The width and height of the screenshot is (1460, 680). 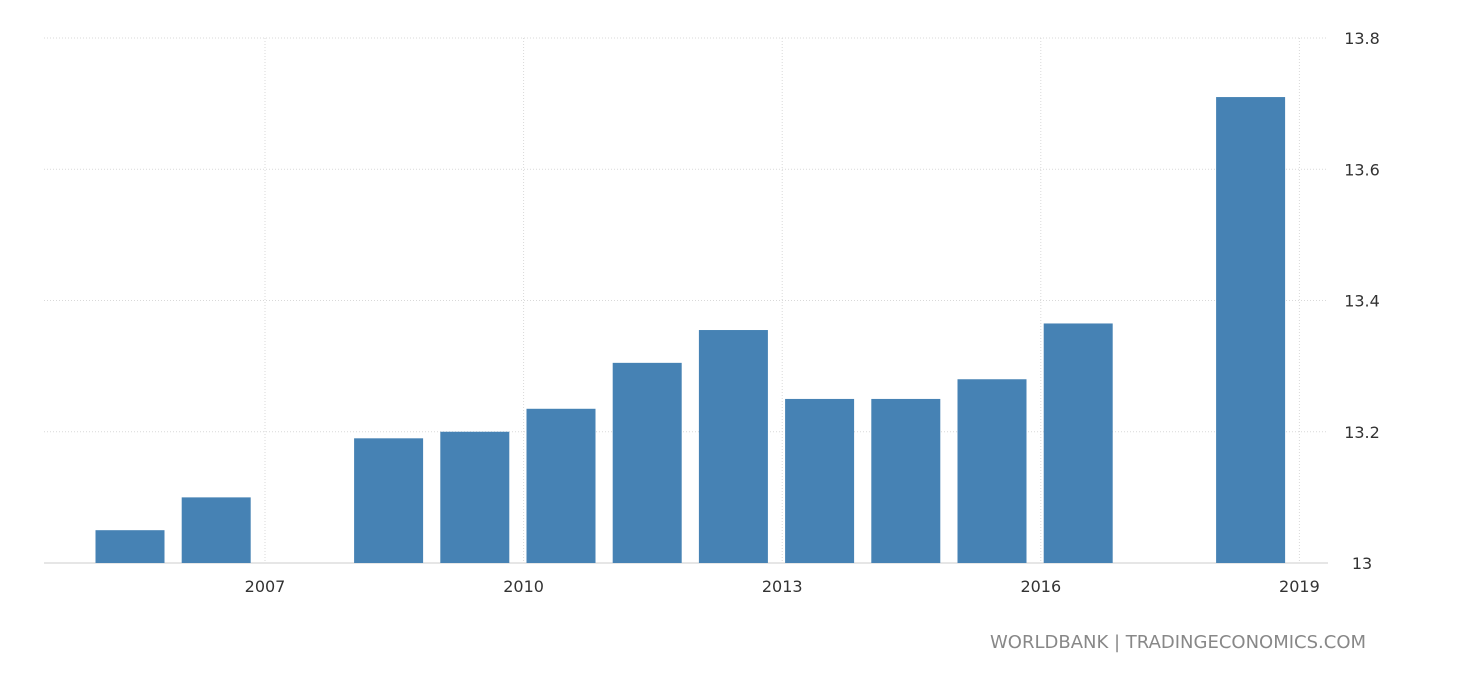 I want to click on x-tick-label: 2007, so click(x=265, y=586).